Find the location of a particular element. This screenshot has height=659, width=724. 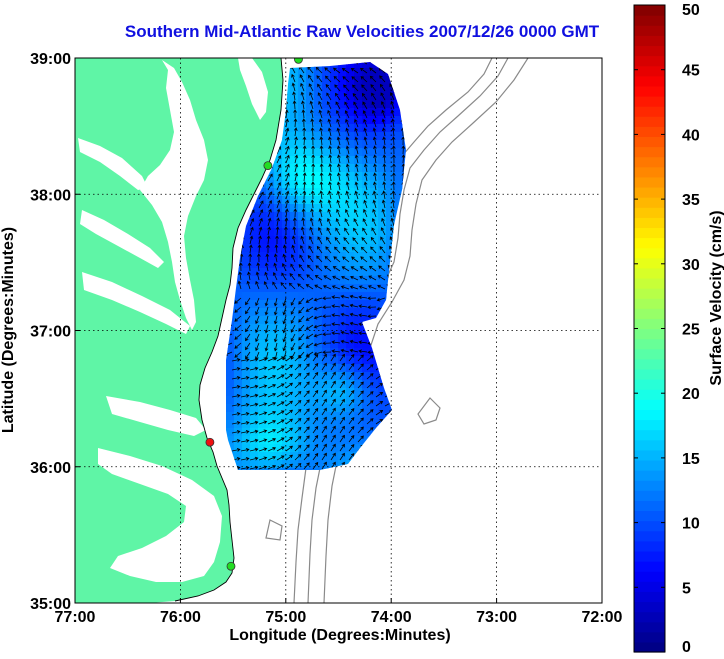

x-axis-label: Longitude (Degrees:Minutes) is located at coordinates (339, 635).